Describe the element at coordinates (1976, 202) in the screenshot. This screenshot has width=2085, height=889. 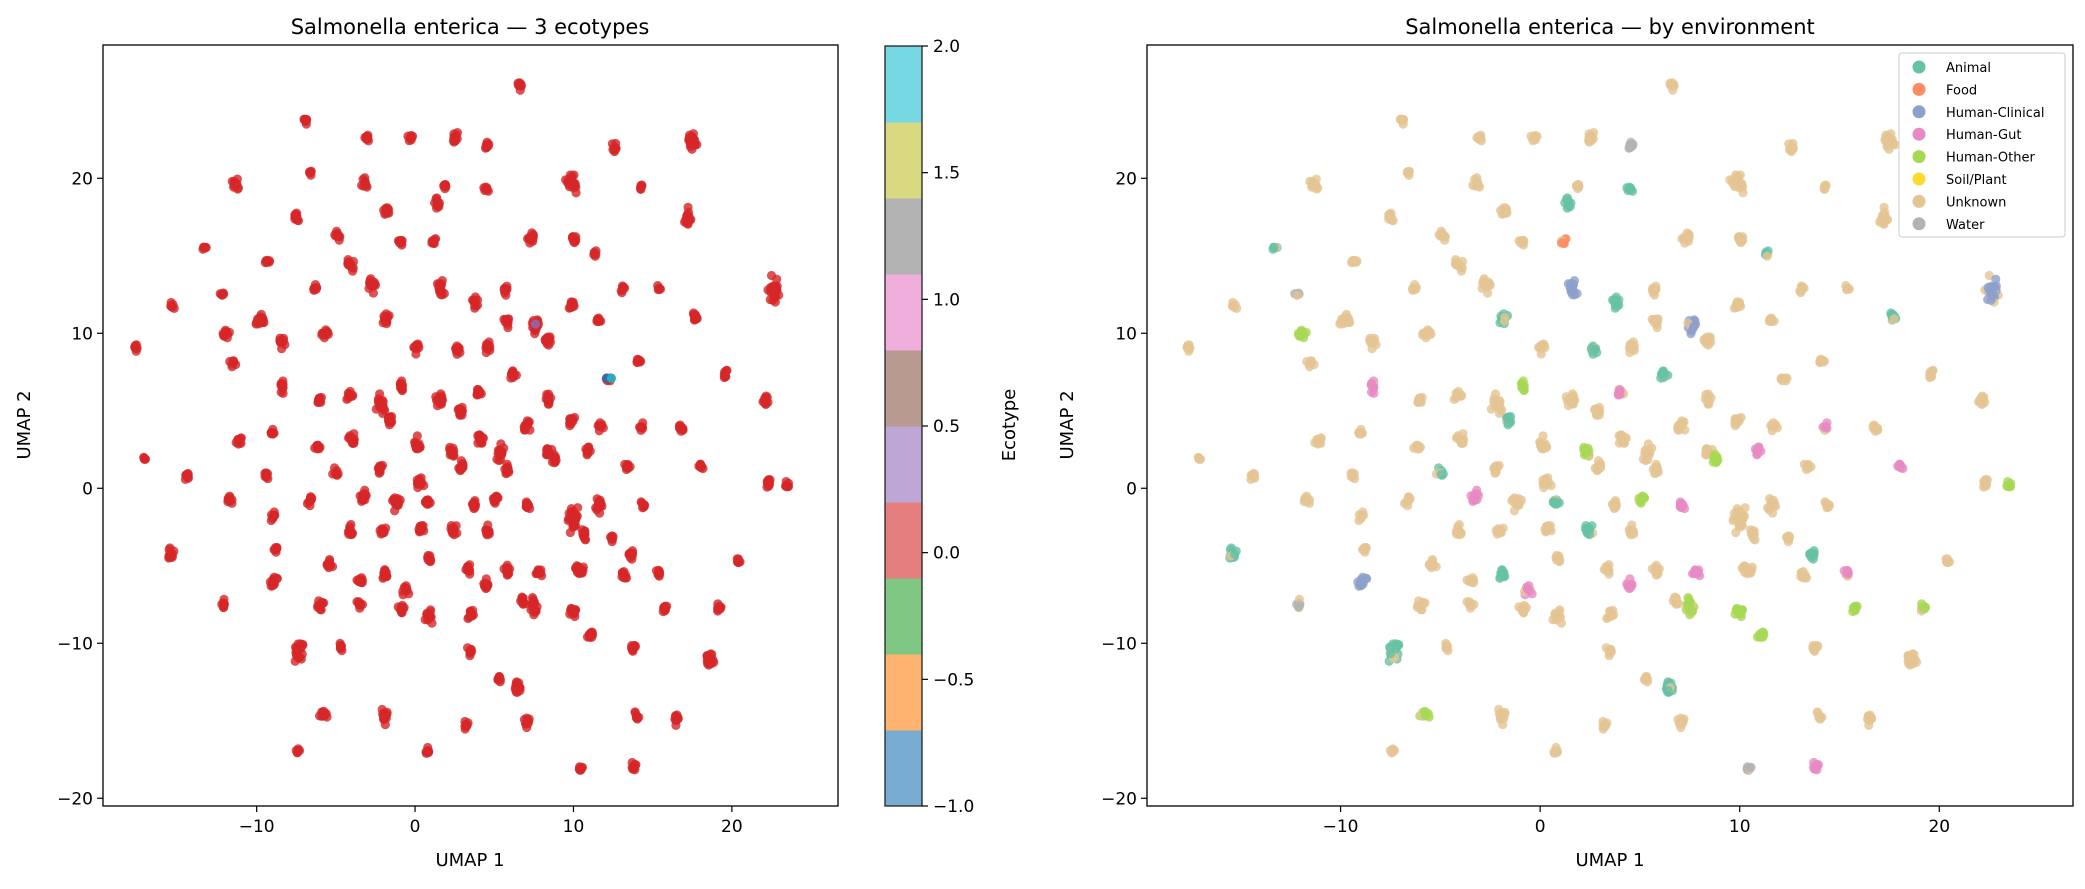
I see `legend-label: Unknown` at that location.